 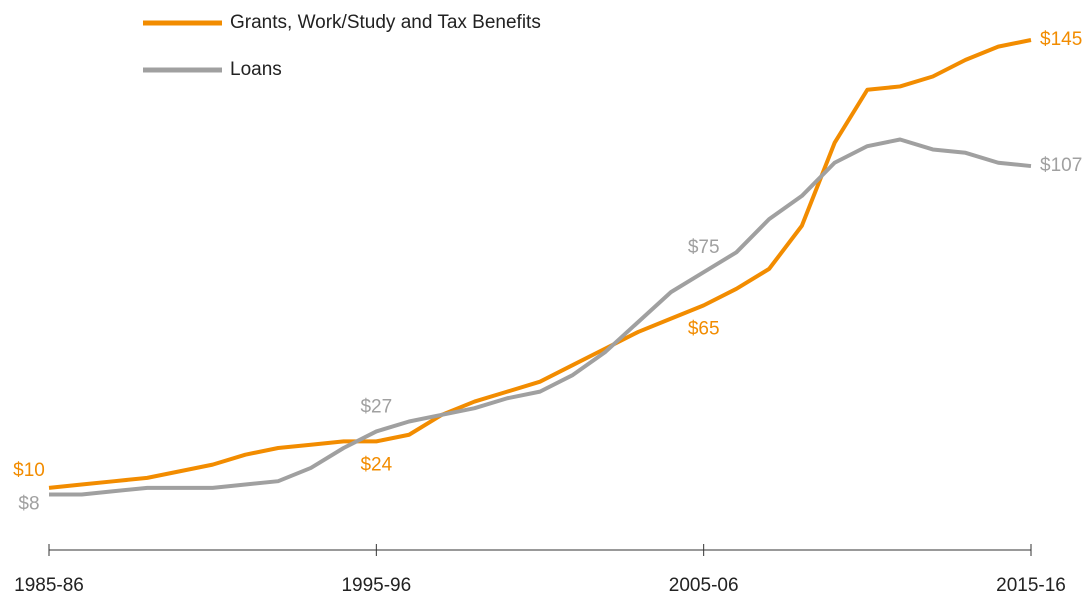 I want to click on data-label: $10, so click(x=29, y=470).